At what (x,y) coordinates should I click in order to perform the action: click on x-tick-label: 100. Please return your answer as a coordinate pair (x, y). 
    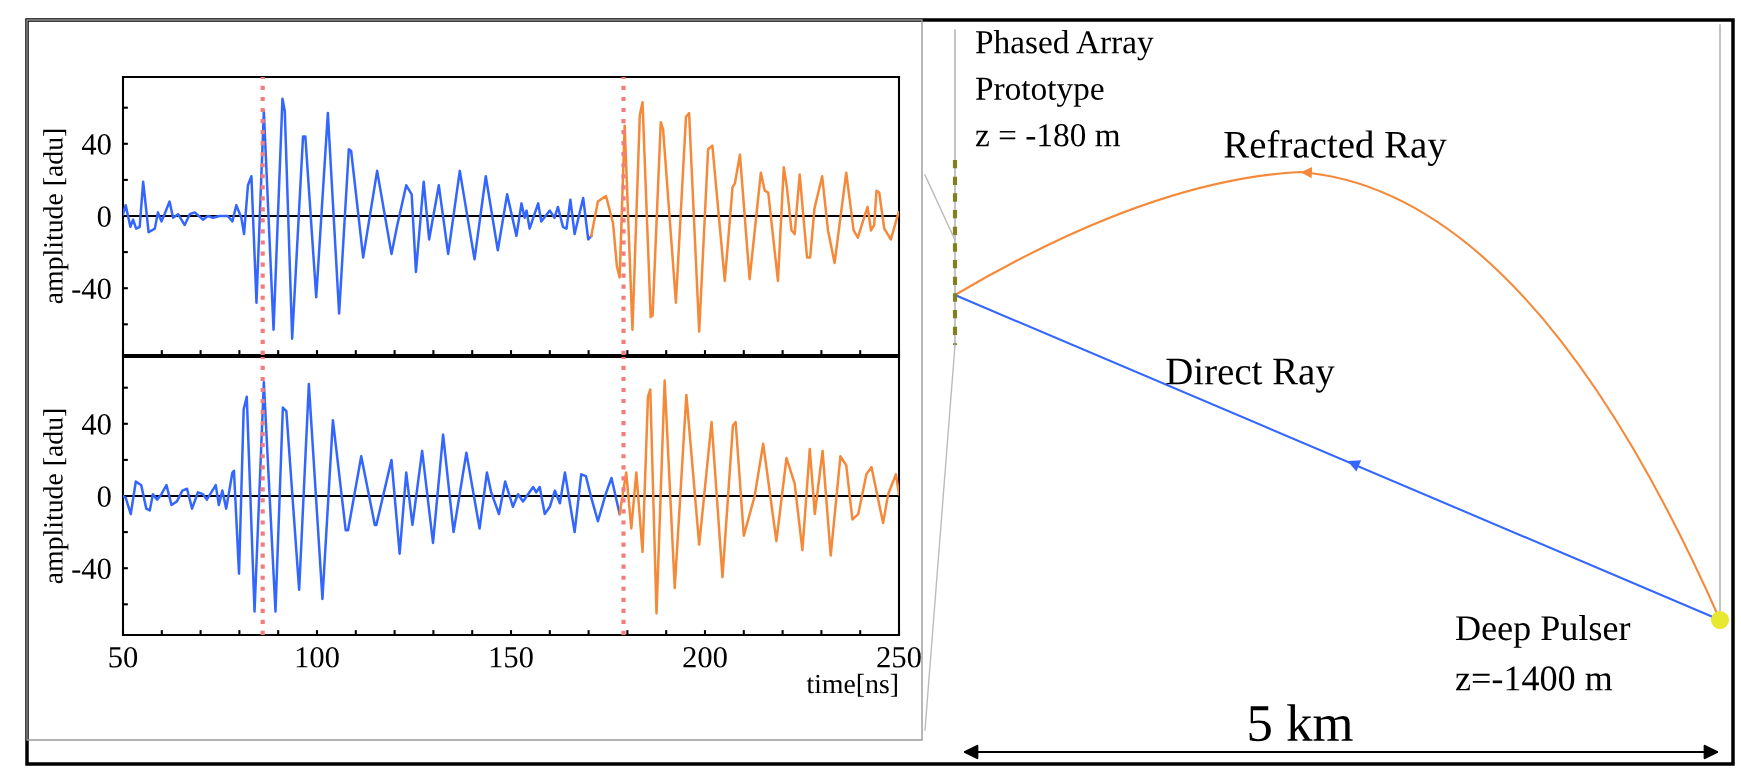
    Looking at the image, I should click on (317, 657).